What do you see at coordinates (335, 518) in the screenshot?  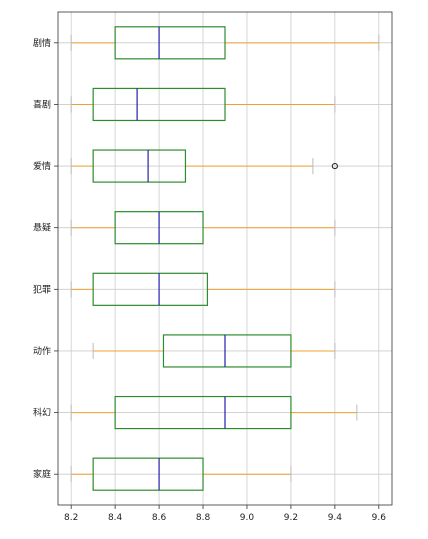 I see `x-tick-label: 9.4` at bounding box center [335, 518].